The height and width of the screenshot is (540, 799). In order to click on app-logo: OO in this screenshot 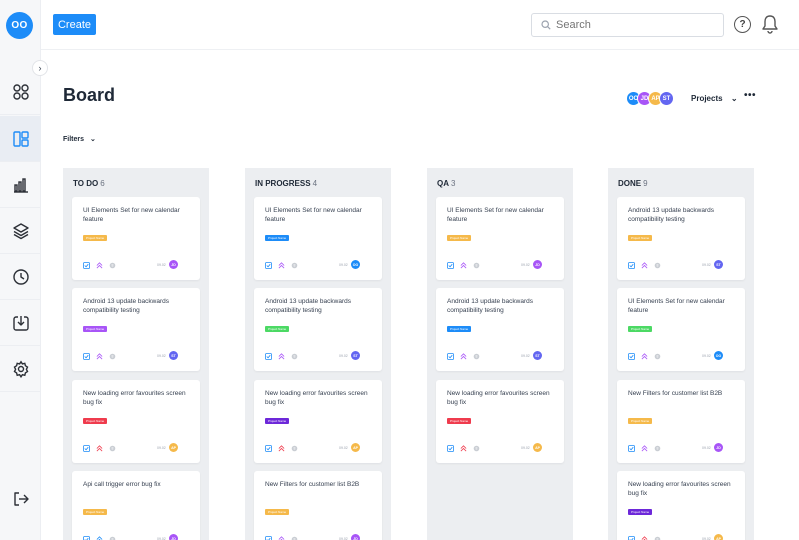, I will do `click(19, 25)`.